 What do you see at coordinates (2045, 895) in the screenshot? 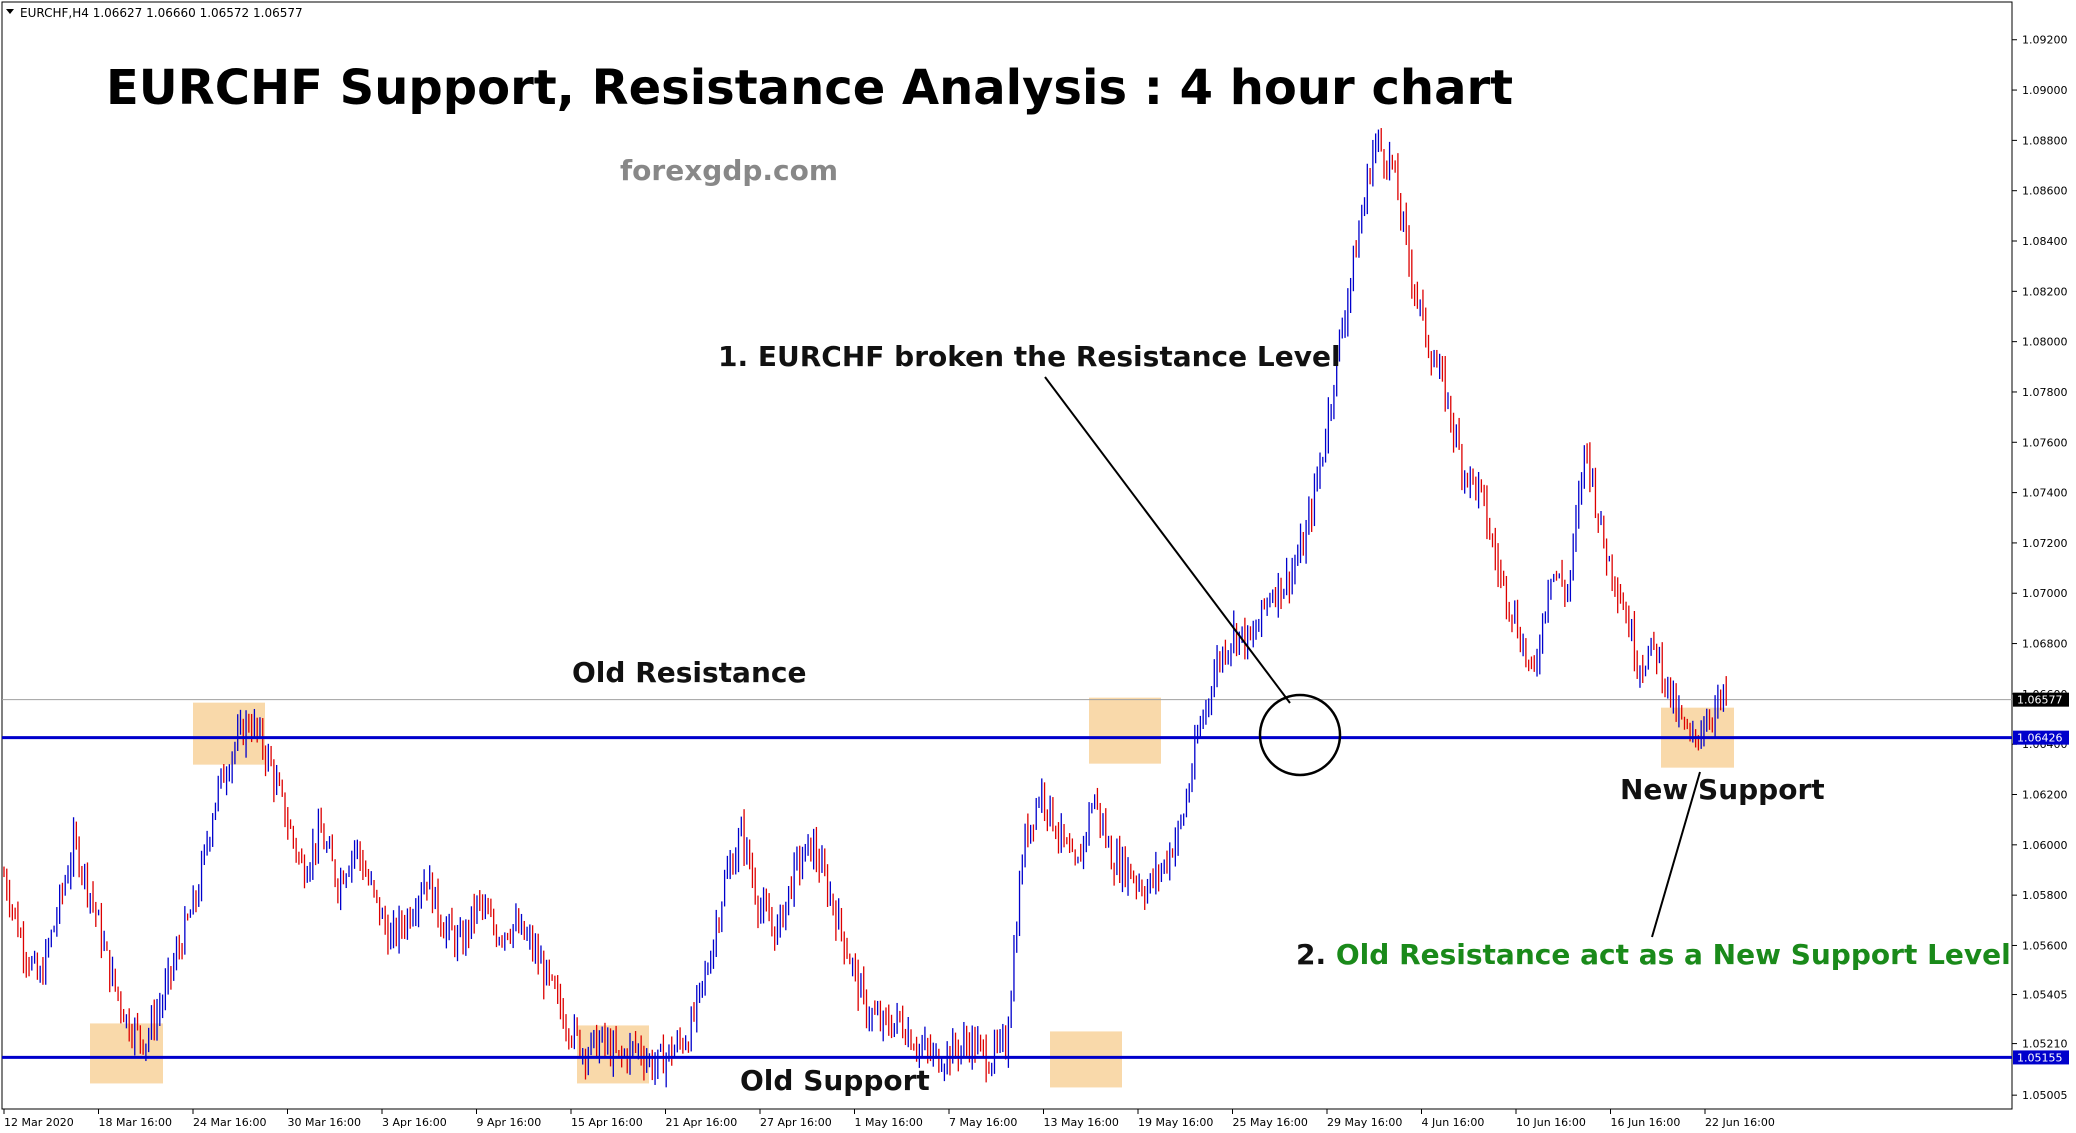
I see `y-tick-label: 1.05800` at bounding box center [2045, 895].